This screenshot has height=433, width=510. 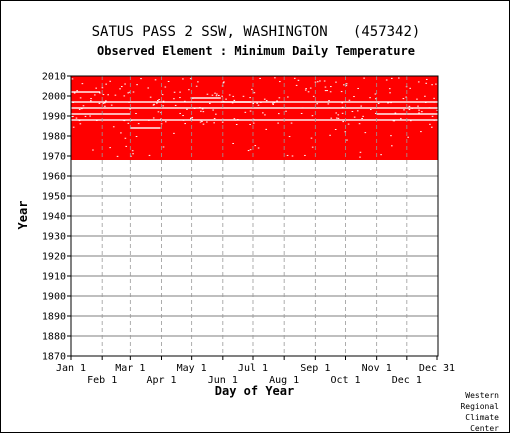 I want to click on y-tick-label: 1980, so click(x=54, y=137).